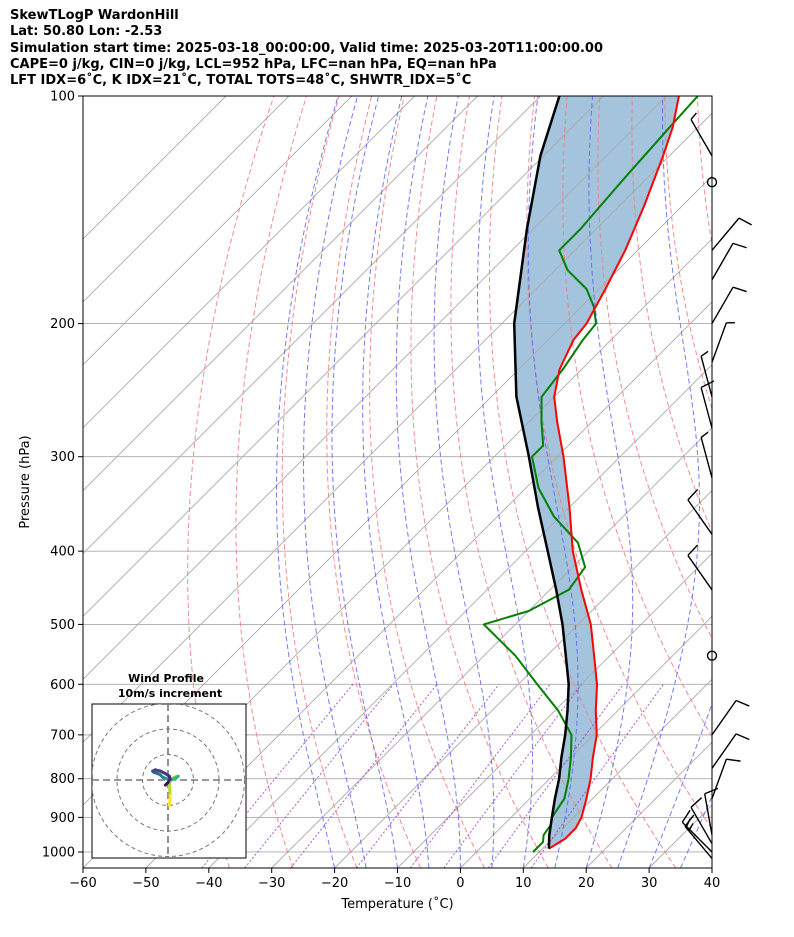 Image resolution: width=794 pixels, height=937 pixels. I want to click on x-tick-label: 10, so click(523, 883).